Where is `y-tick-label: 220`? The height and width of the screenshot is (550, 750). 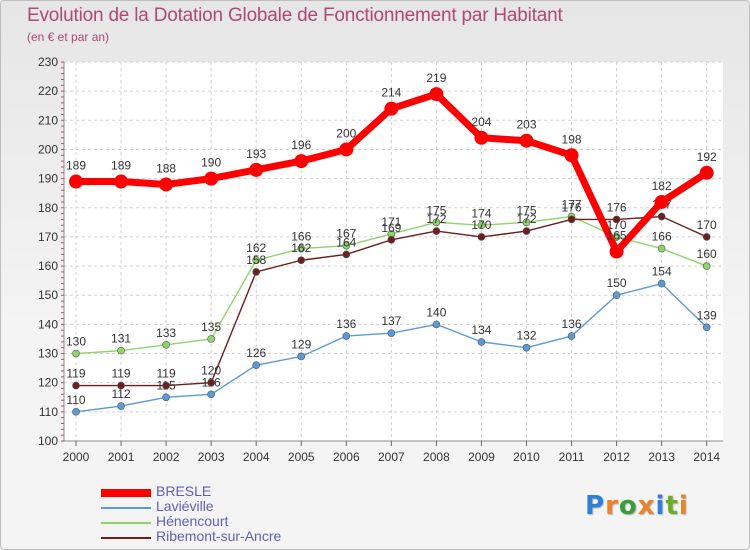
y-tick-label: 220 is located at coordinates (48, 91).